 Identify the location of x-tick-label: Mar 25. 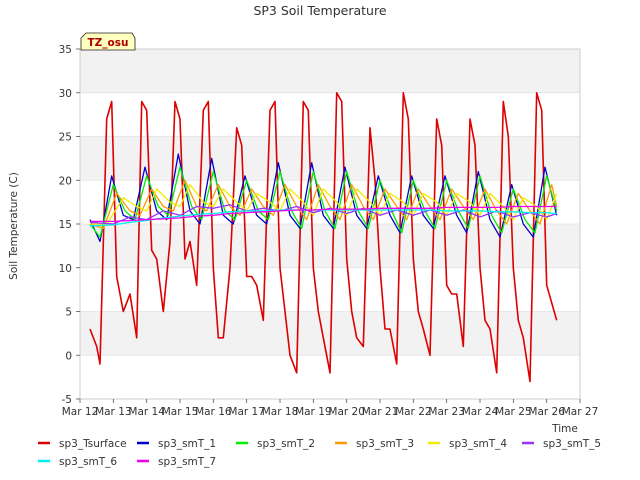
(513, 412).